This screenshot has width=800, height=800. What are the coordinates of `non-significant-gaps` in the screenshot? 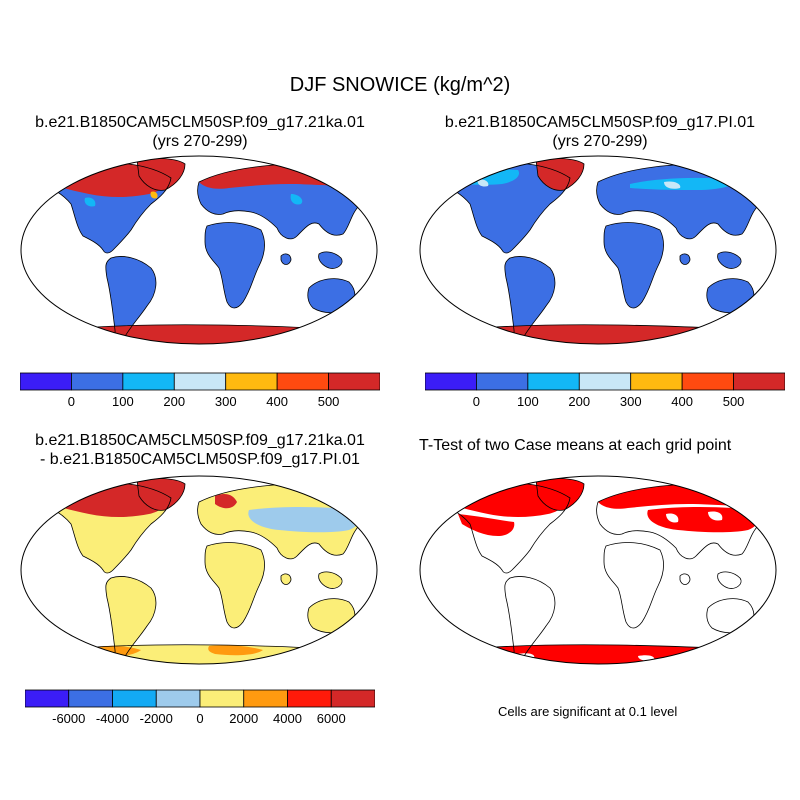 It's located at (680, 517).